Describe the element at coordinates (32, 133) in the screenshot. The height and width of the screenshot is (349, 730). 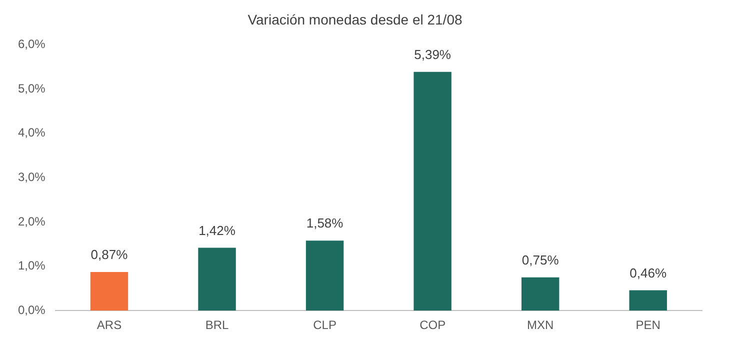
I see `y-tick-label: 4,0%` at that location.